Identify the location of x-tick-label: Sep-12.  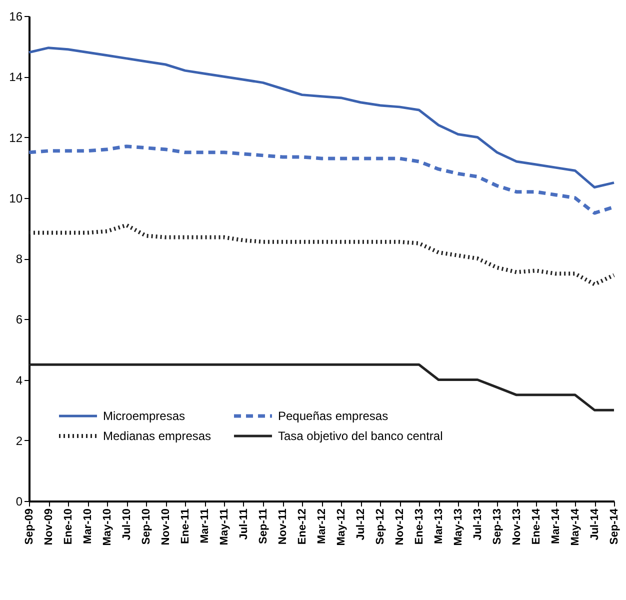
(380, 526).